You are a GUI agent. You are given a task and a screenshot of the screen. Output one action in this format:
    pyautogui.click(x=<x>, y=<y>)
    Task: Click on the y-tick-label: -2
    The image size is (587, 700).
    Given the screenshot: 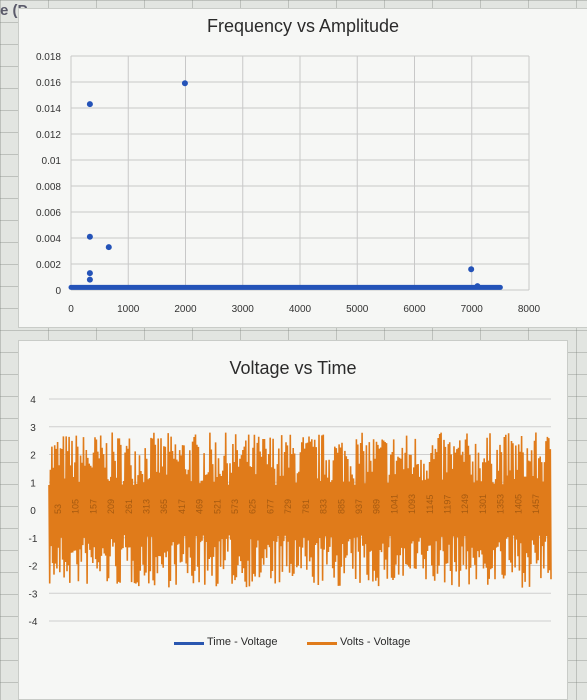 What is the action you would take?
    pyautogui.click(x=33, y=567)
    